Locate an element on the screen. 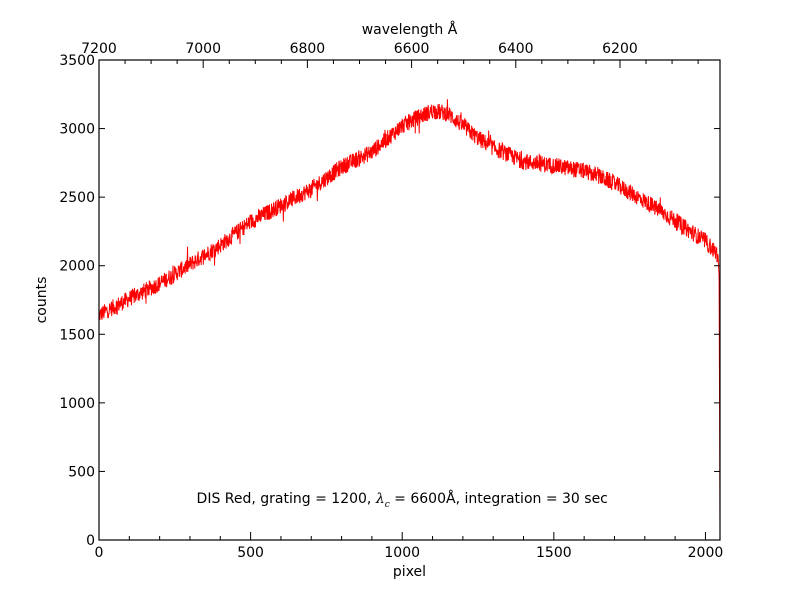 Image resolution: width=800 pixels, height=604 pixels. x-axis-label: pixel is located at coordinates (409, 572).